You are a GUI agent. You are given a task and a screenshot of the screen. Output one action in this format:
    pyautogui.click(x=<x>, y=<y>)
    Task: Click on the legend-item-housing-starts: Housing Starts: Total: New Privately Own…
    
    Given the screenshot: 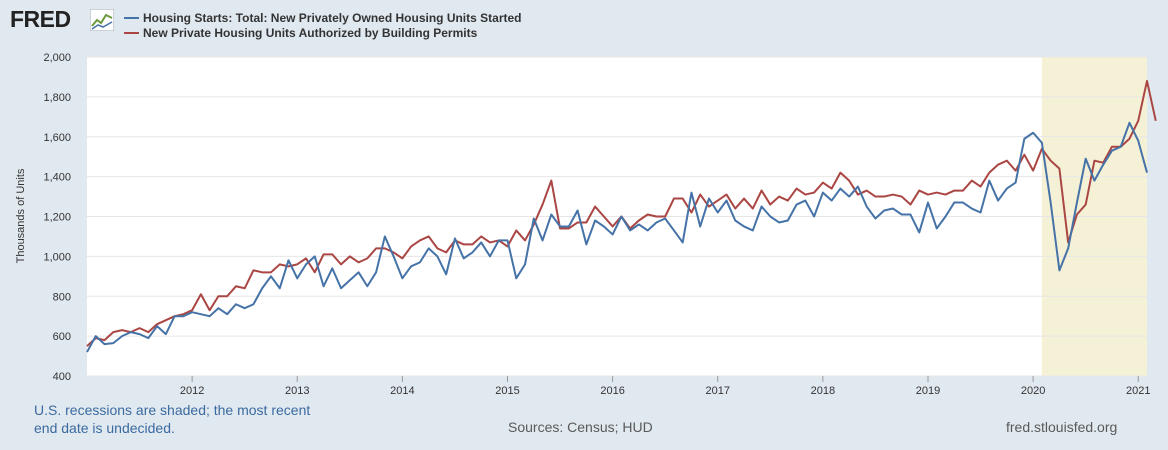 What is the action you would take?
    pyautogui.click(x=323, y=18)
    